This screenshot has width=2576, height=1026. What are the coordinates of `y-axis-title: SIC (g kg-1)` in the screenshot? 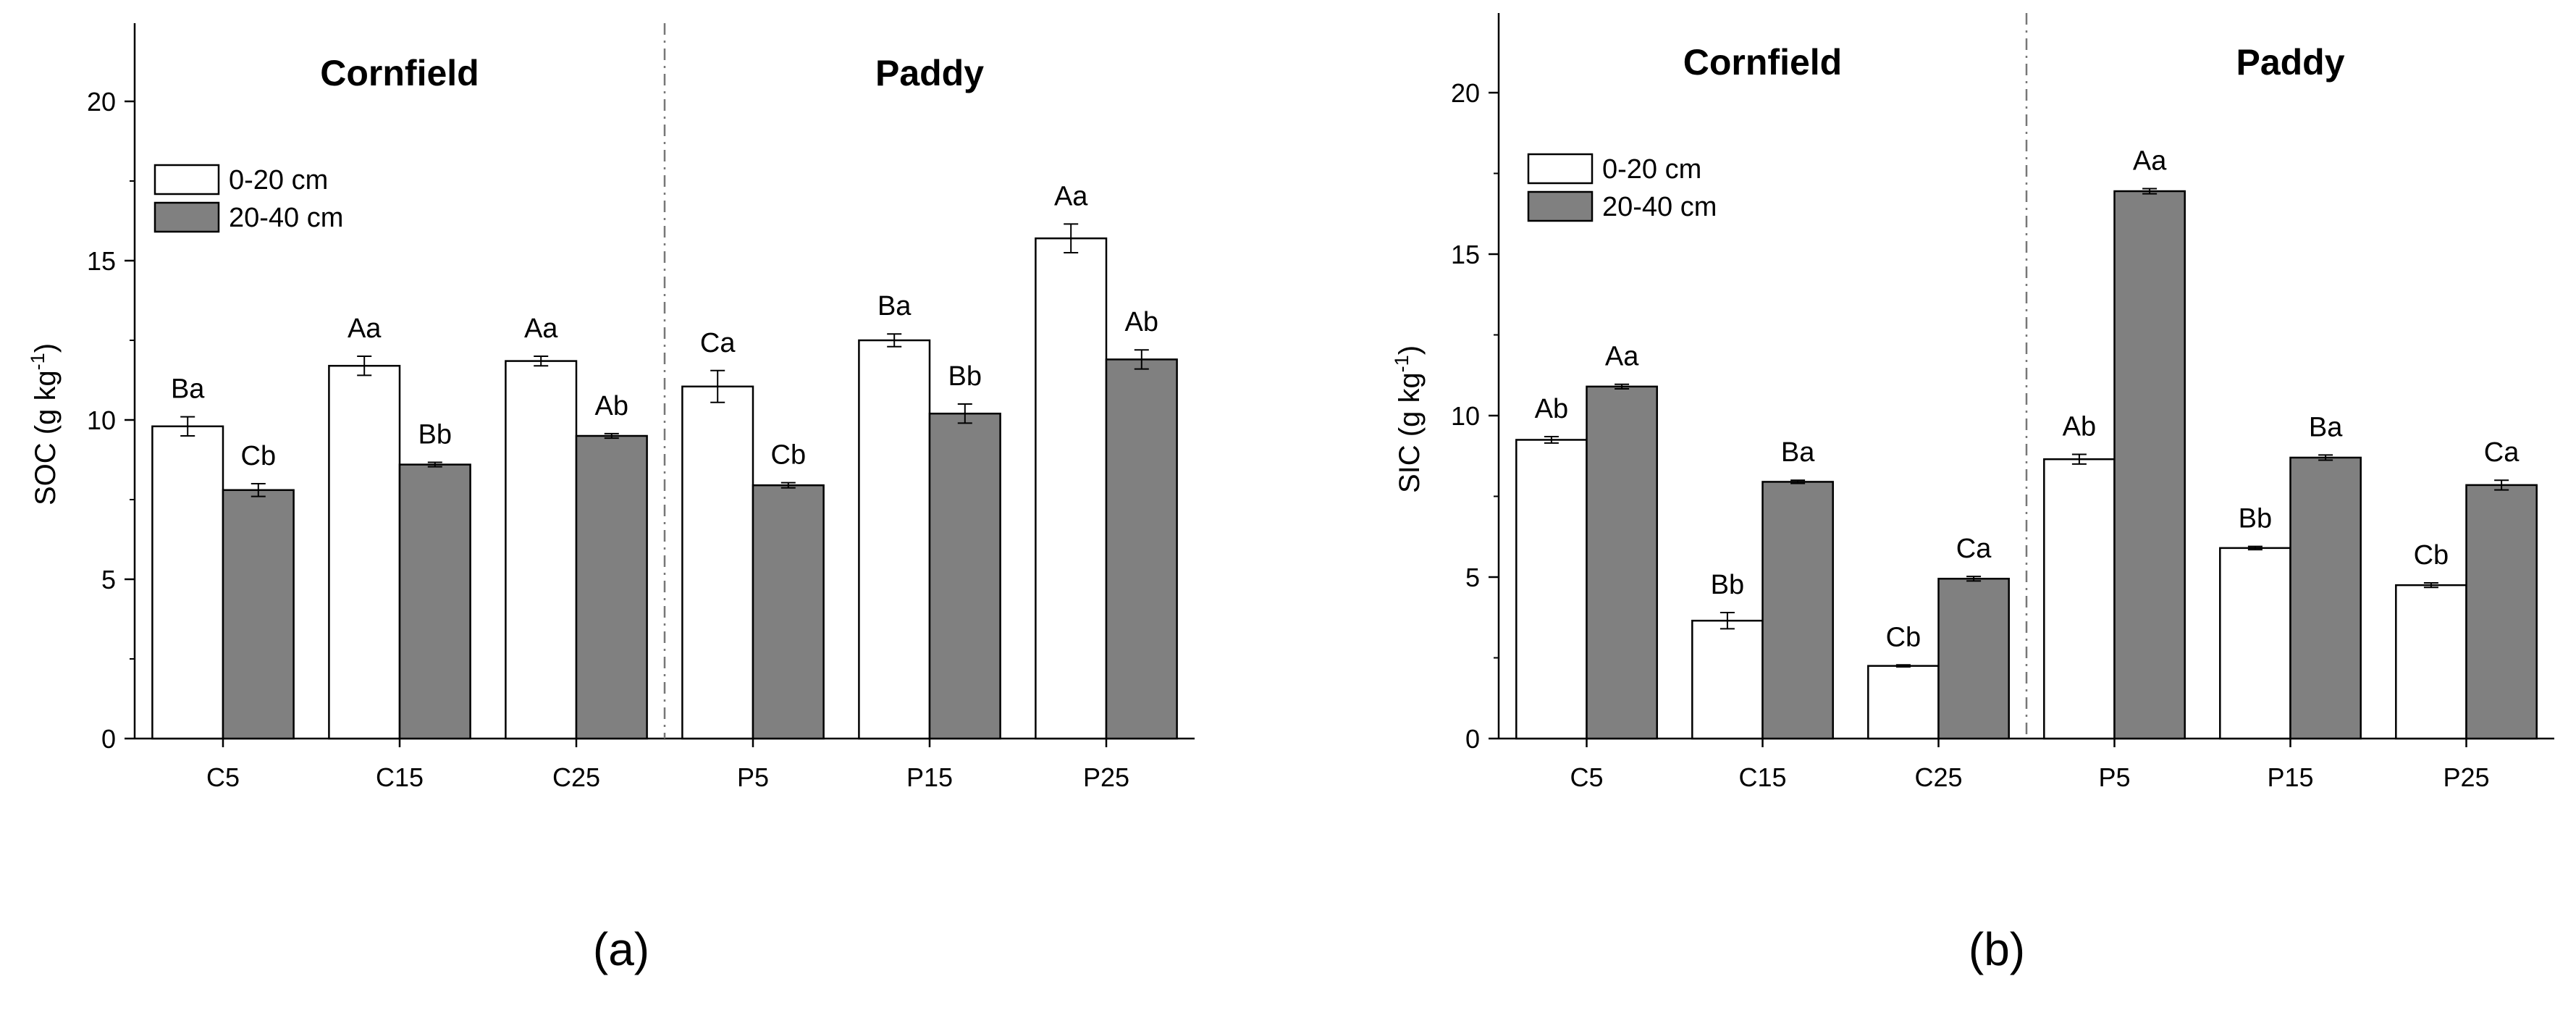 It's located at (1408, 419).